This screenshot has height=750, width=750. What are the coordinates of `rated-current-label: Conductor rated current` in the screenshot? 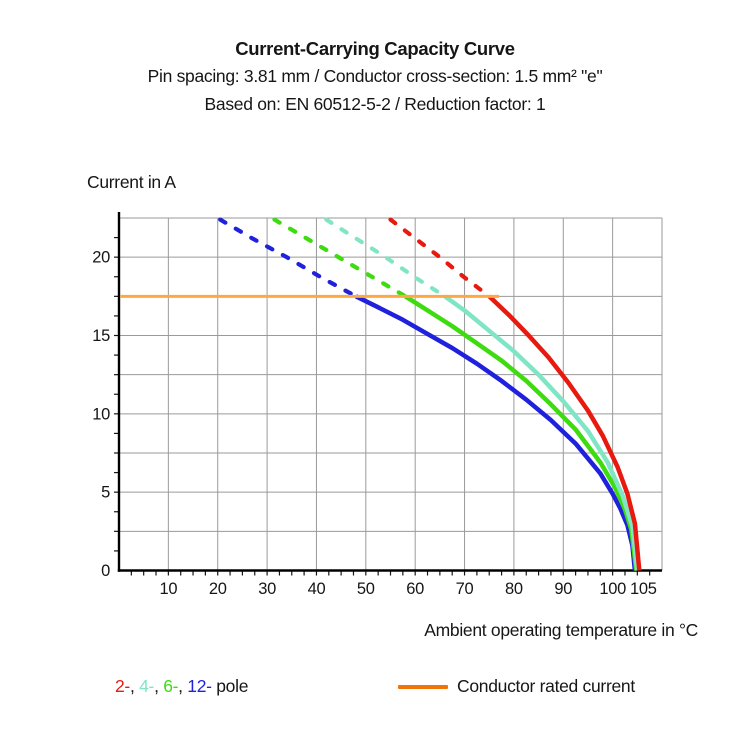 It's located at (546, 686).